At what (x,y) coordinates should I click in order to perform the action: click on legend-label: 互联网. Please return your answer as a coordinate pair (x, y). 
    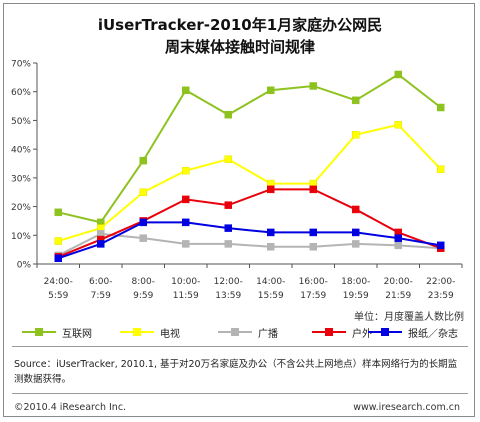
    Looking at the image, I should click on (77, 334).